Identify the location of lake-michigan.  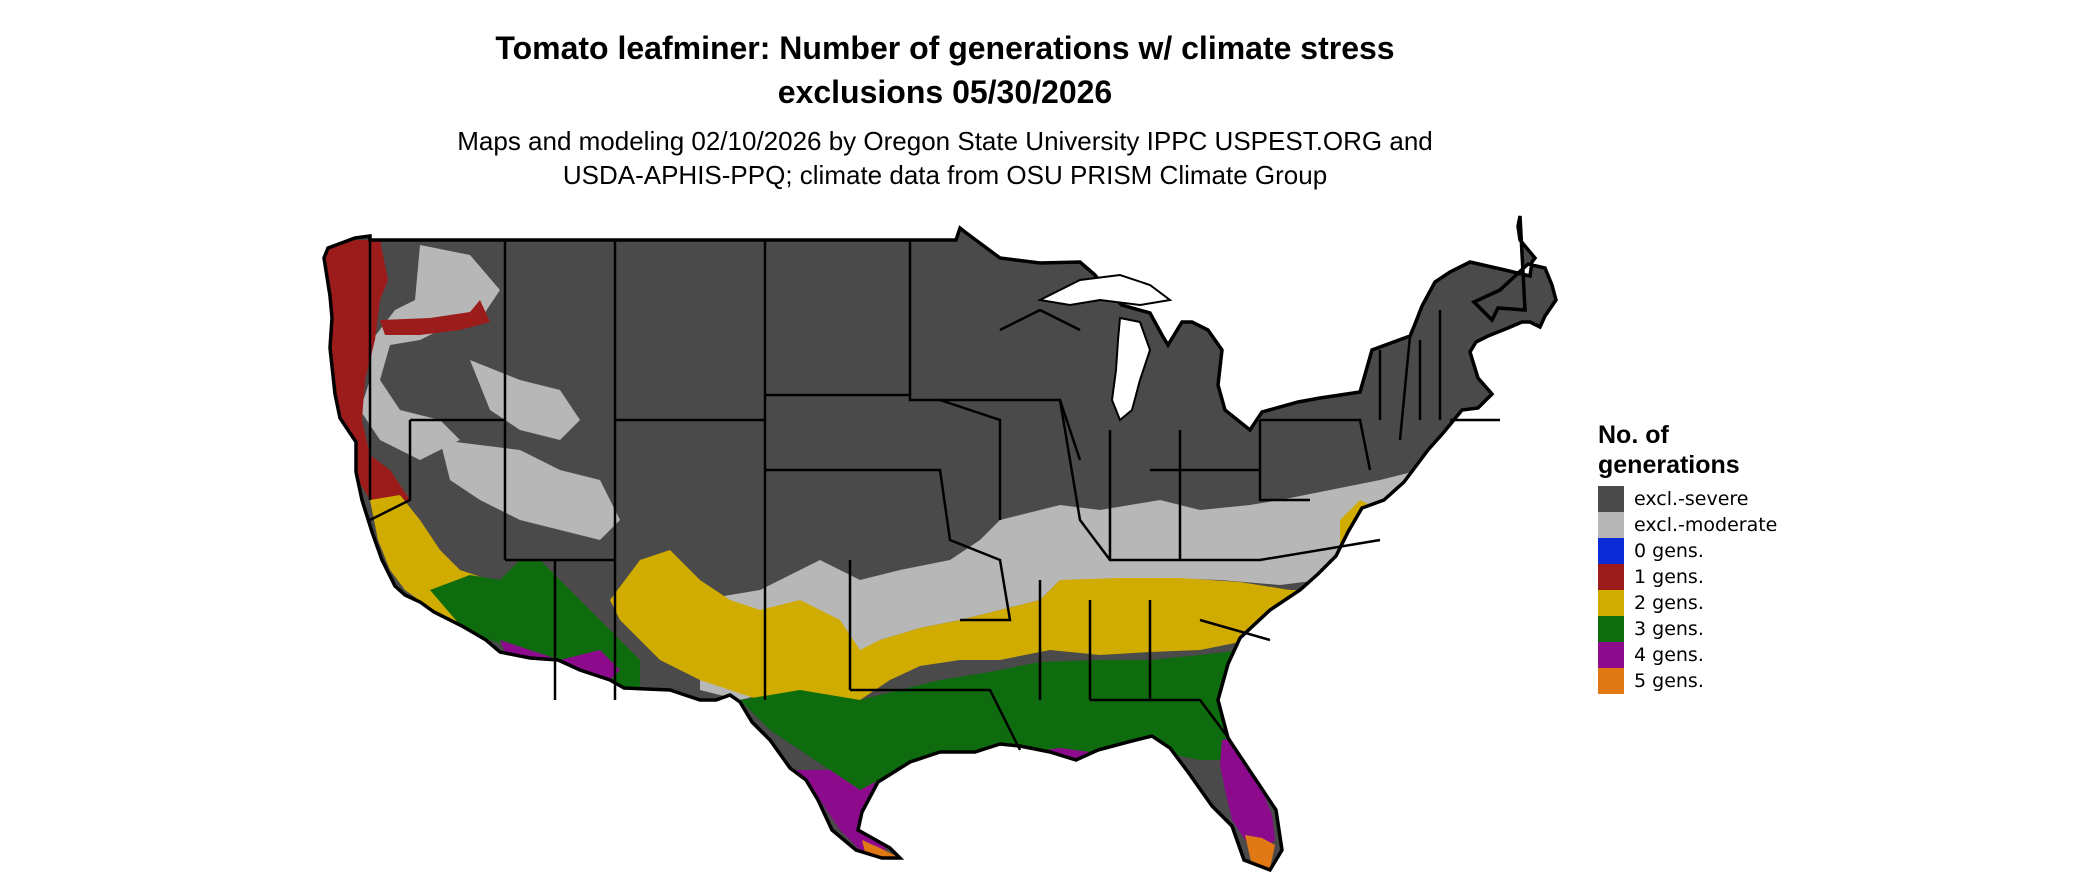
(1131, 369).